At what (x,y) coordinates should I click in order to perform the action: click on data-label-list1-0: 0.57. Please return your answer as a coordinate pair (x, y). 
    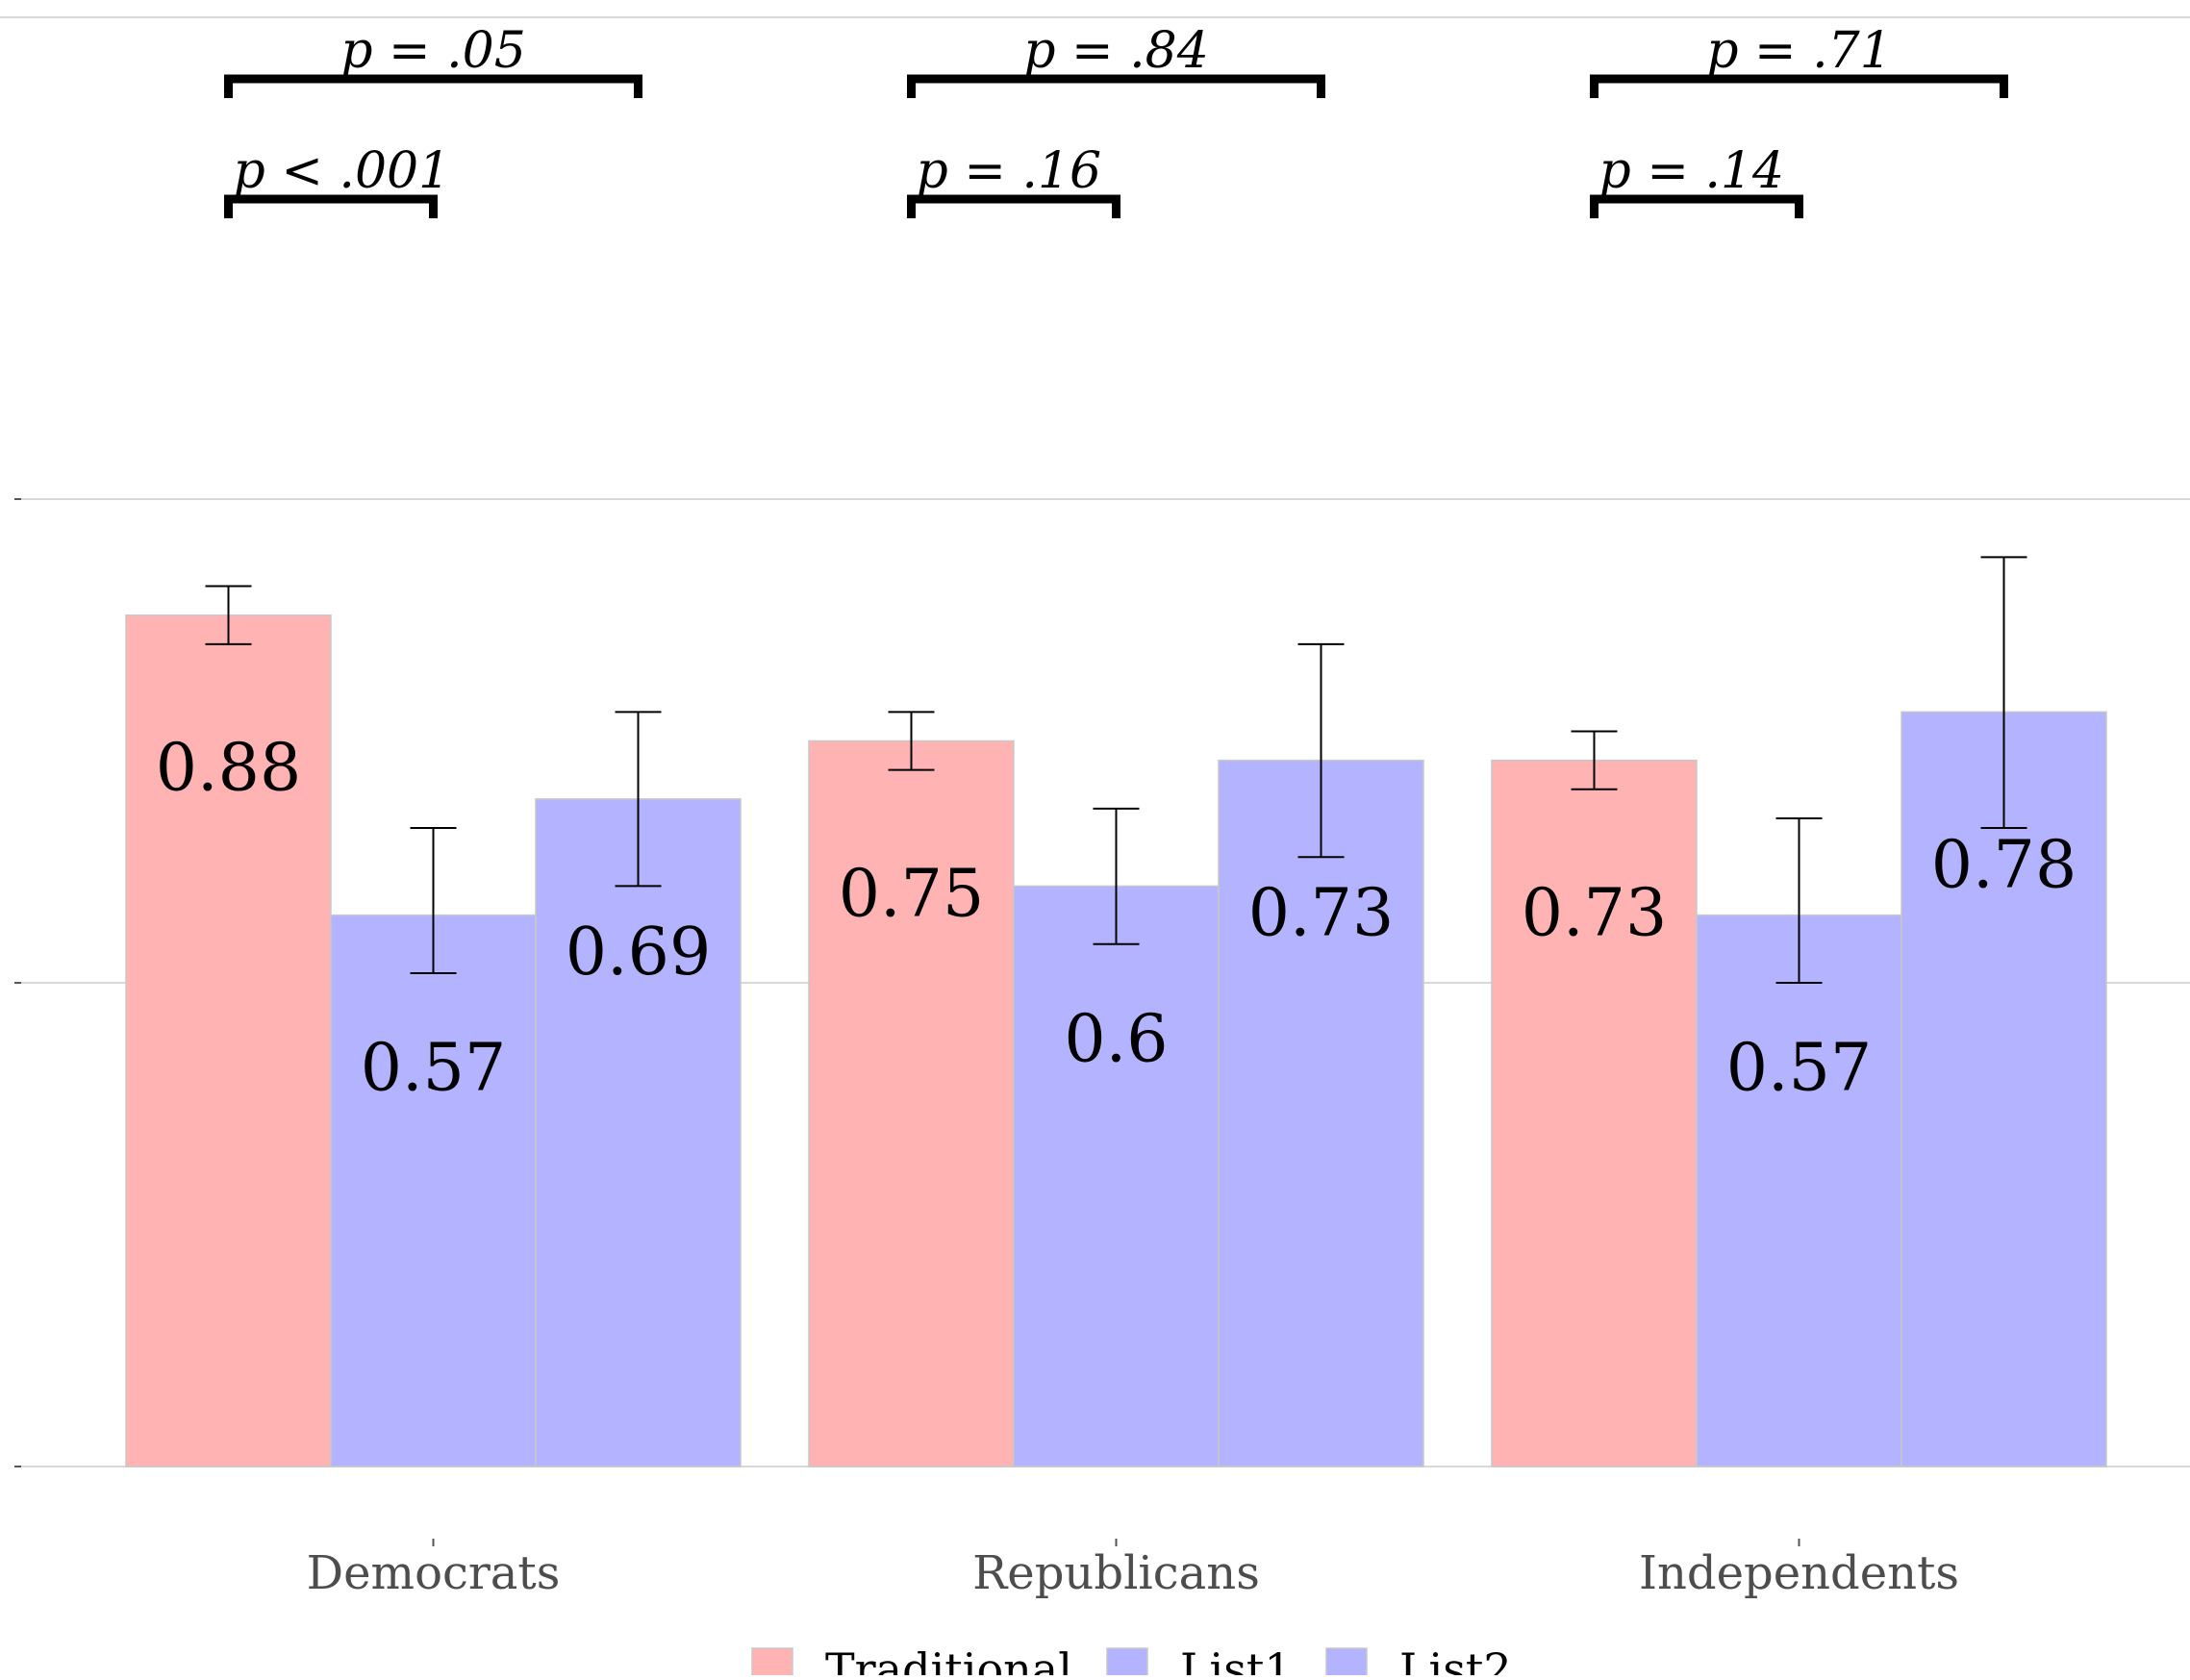
    Looking at the image, I should click on (433, 1069).